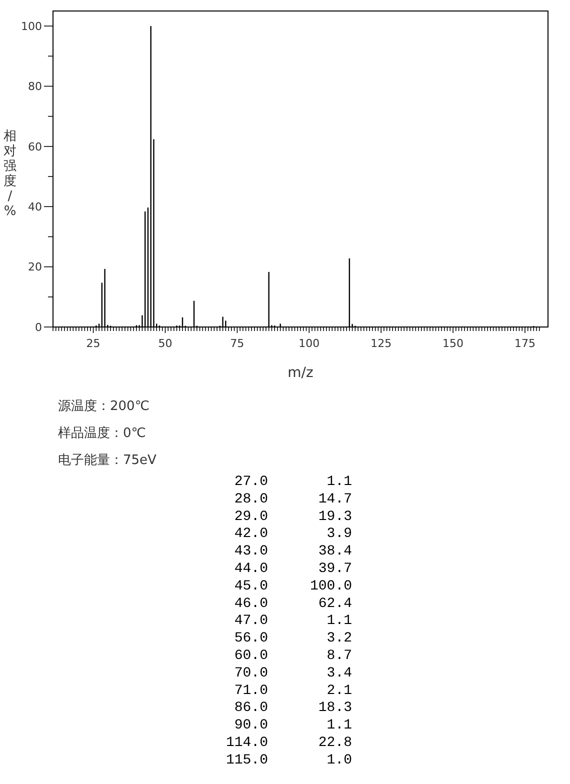  Describe the element at coordinates (301, 373) in the screenshot. I see `x-axis-title: m/z` at that location.